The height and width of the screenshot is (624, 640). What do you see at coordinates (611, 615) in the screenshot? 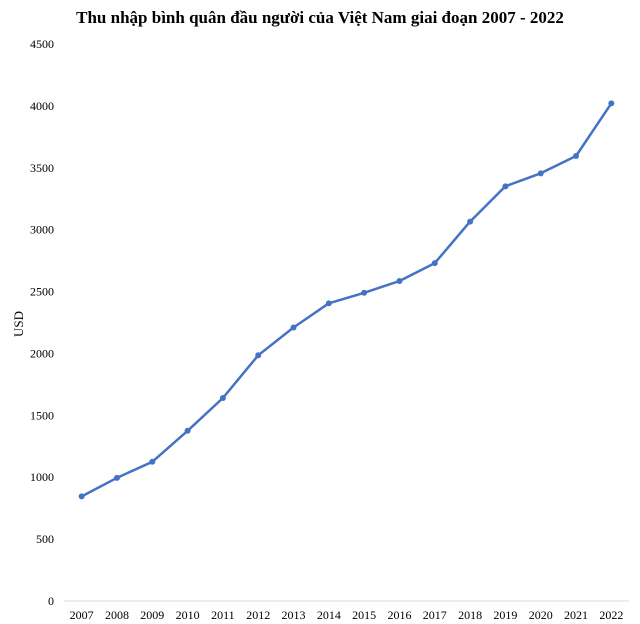
I see `x-tick-label: 2022` at bounding box center [611, 615].